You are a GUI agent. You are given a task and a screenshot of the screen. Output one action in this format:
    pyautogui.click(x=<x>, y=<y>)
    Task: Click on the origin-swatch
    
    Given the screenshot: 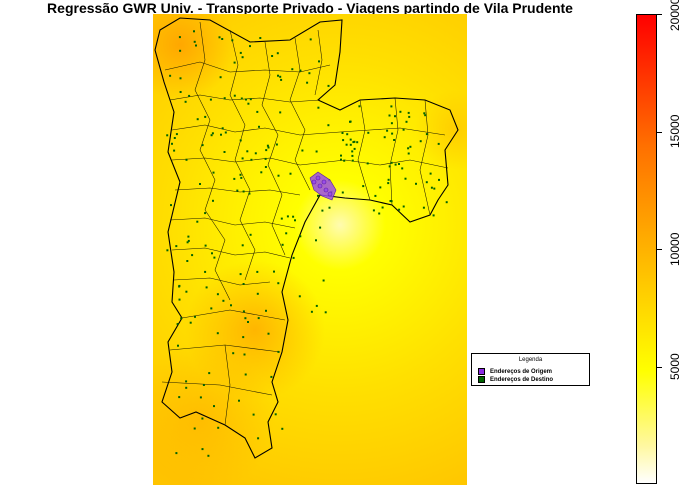 What is the action you would take?
    pyautogui.click(x=481, y=371)
    